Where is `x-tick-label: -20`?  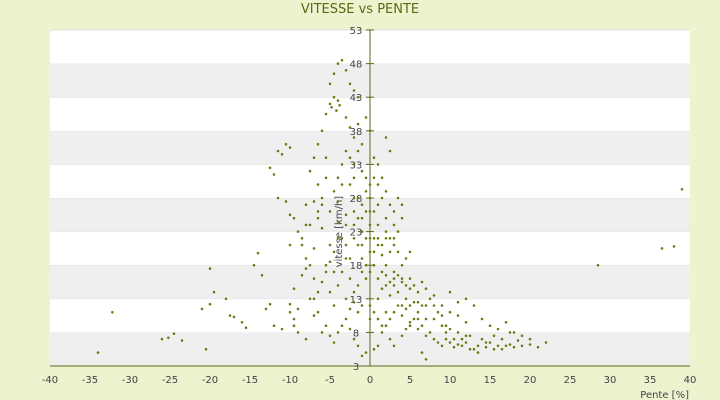 x-tick-label: -20 is located at coordinates (210, 380).